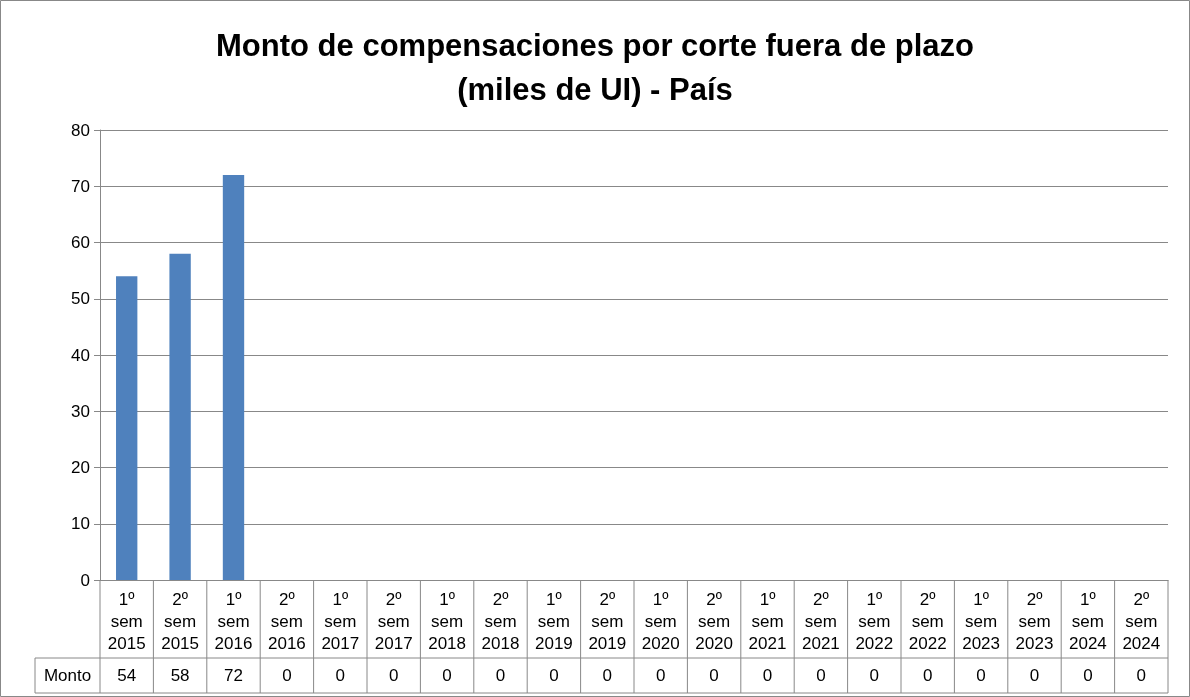  What do you see at coordinates (80, 411) in the screenshot?
I see `y-tick-label: 30` at bounding box center [80, 411].